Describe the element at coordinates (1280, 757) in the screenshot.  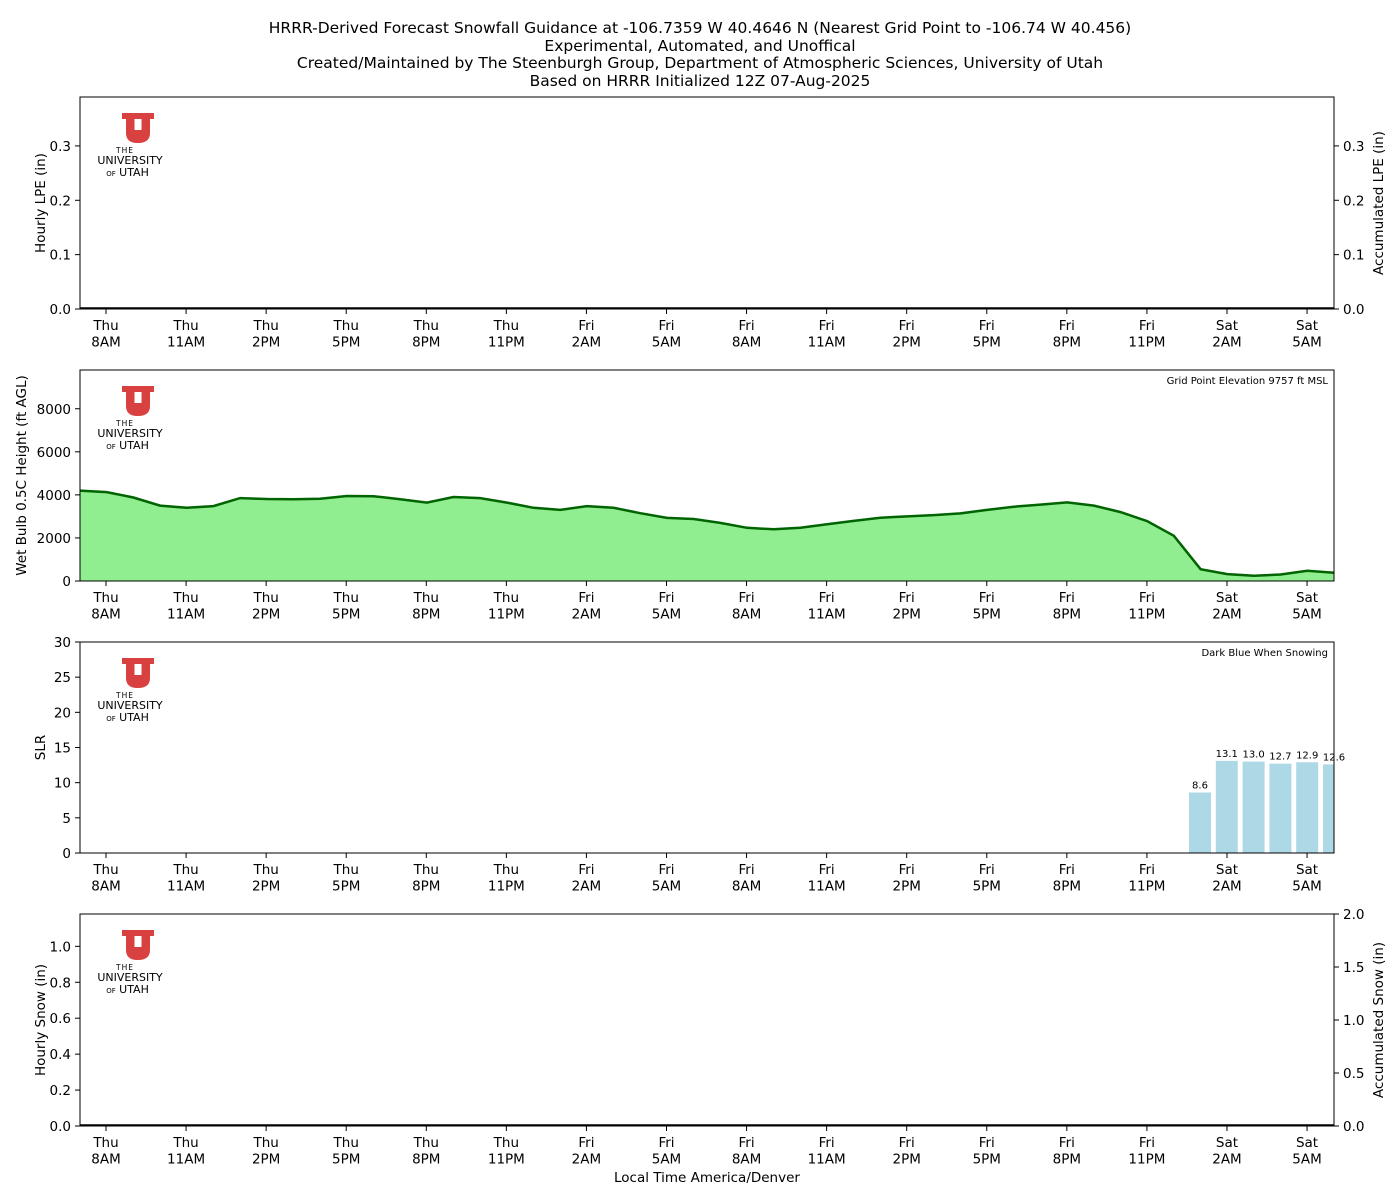
I see `slr-bar-label: 12.7` at that location.